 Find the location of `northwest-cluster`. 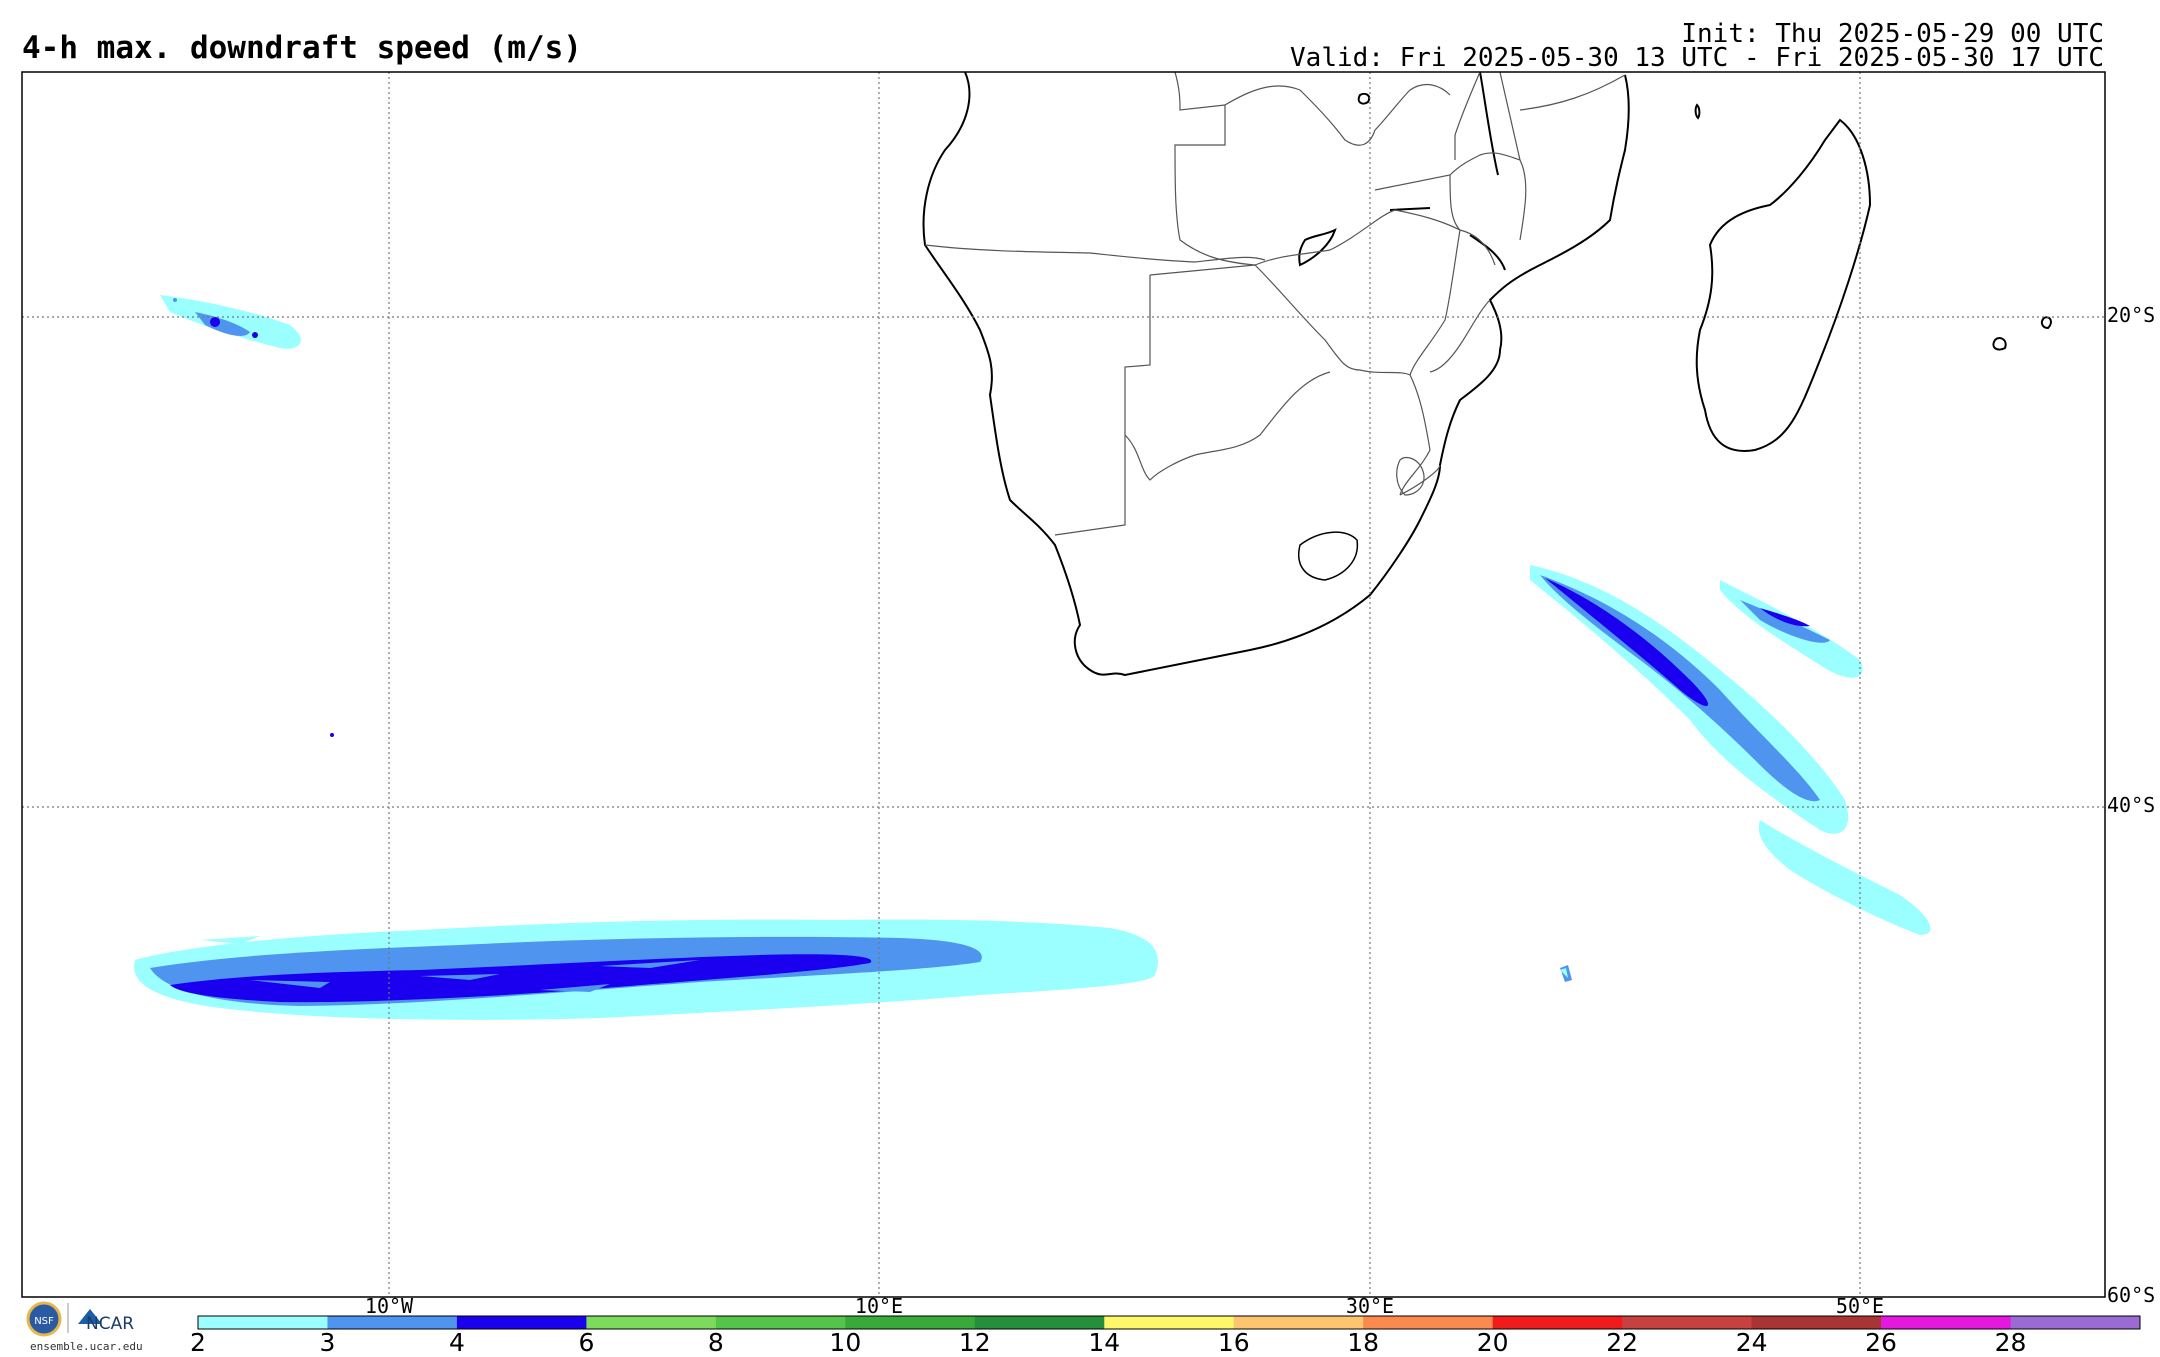

northwest-cluster is located at coordinates (247, 516).